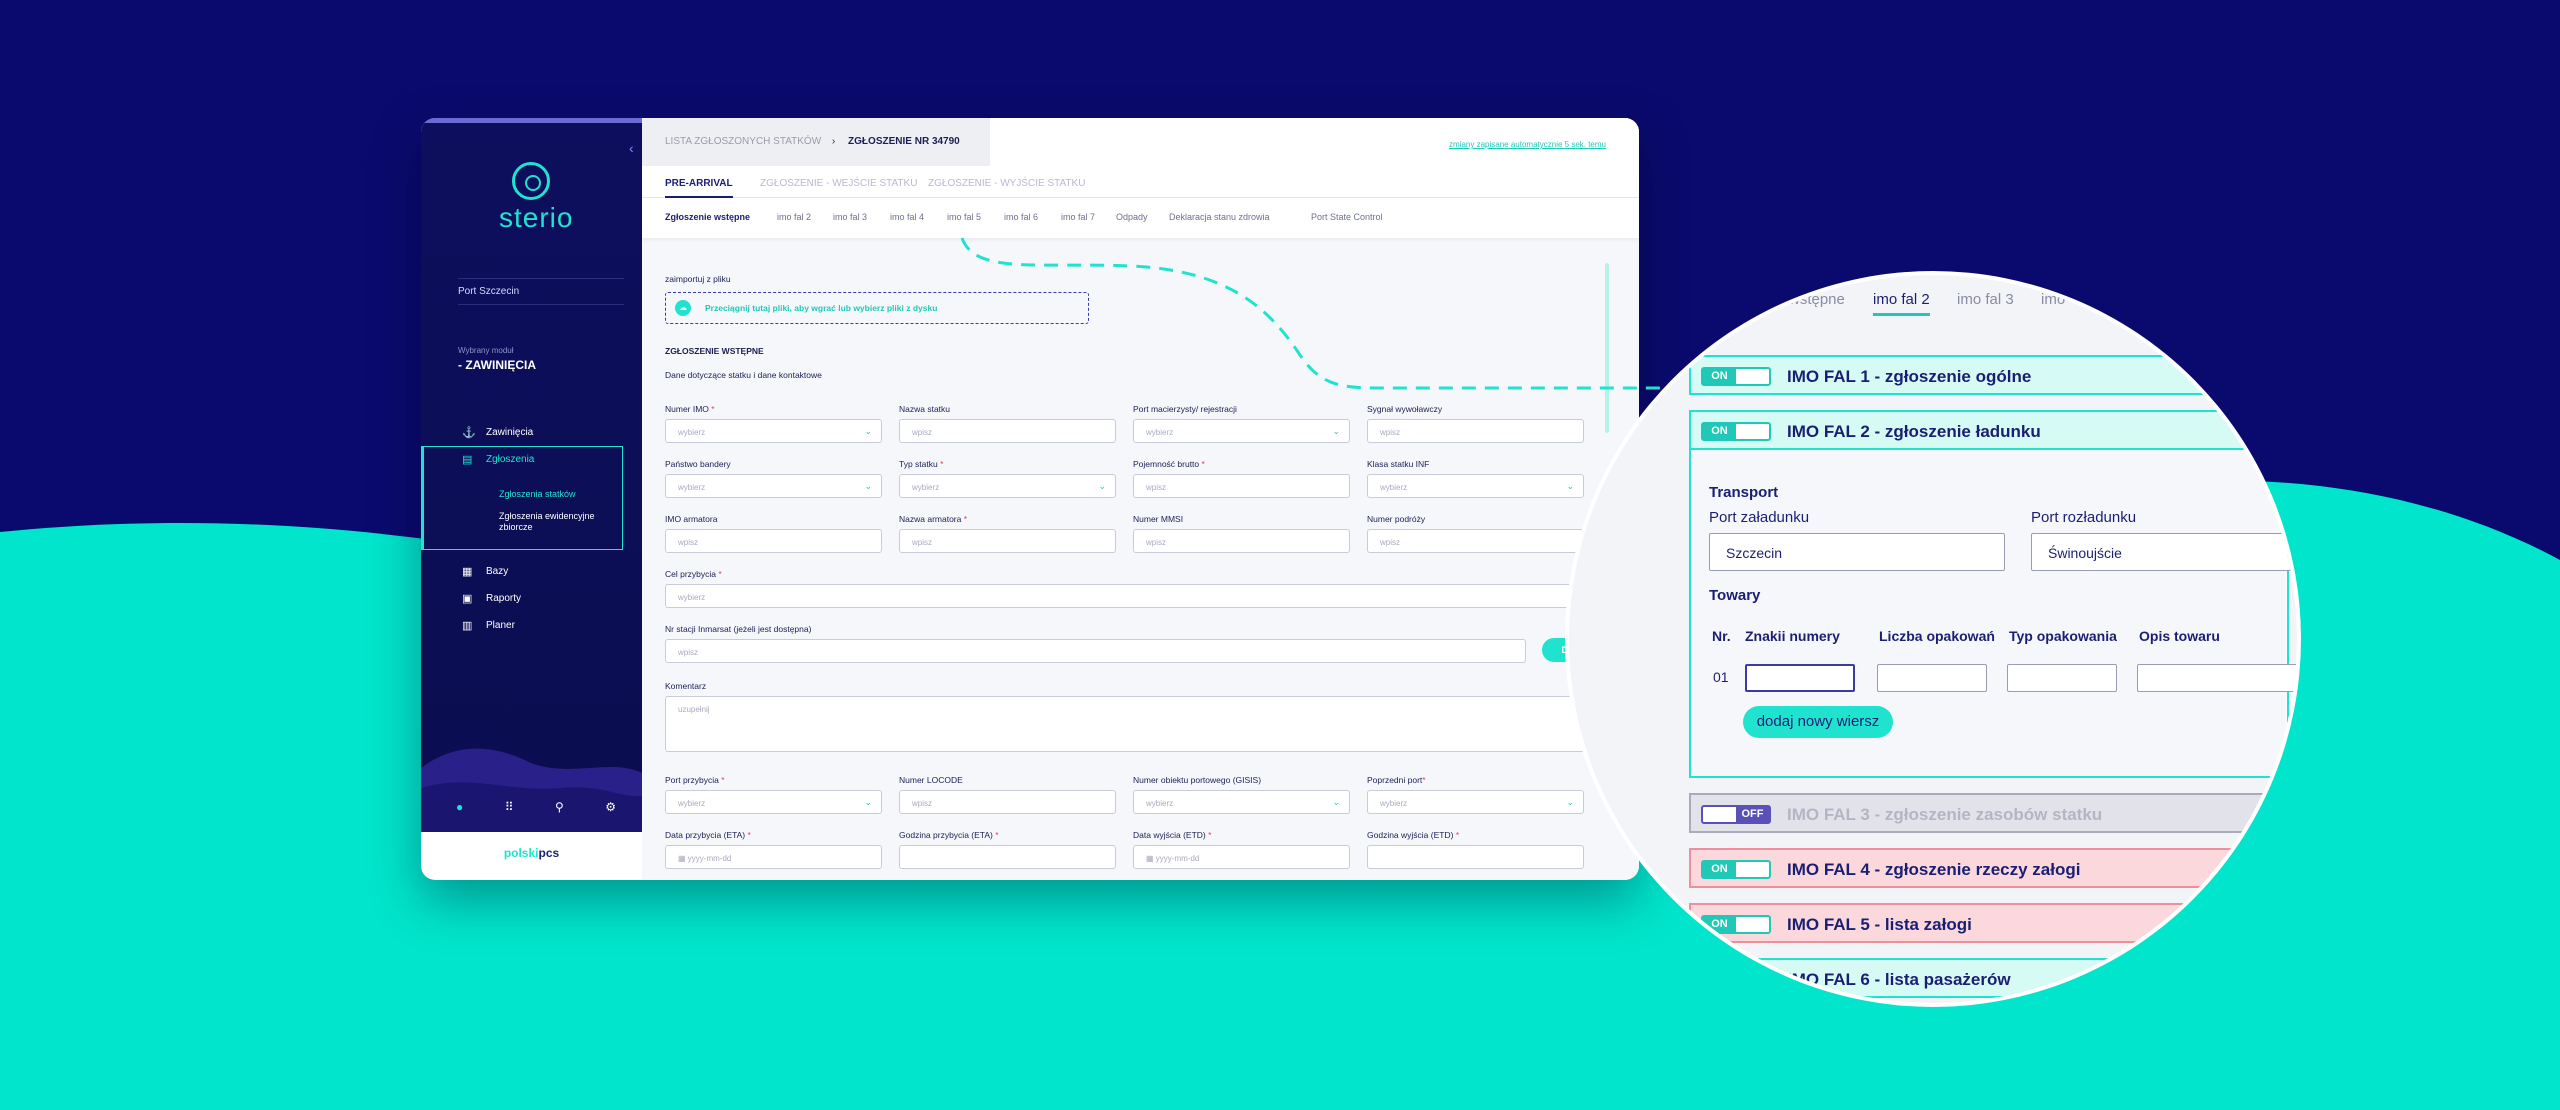  I want to click on purpose-select: wybierz, so click(1132, 596).